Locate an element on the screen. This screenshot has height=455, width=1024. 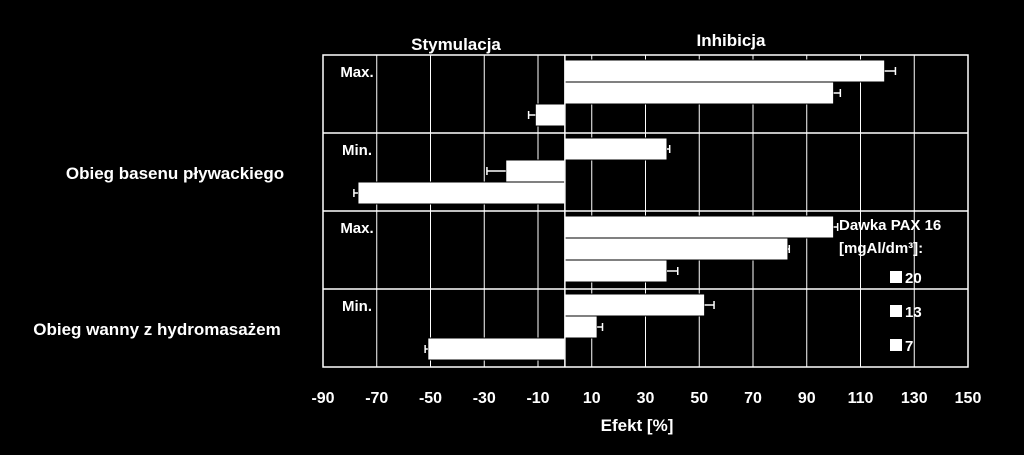
panel-labels: Max. Min. Max. Min. is located at coordinates (356, 189).